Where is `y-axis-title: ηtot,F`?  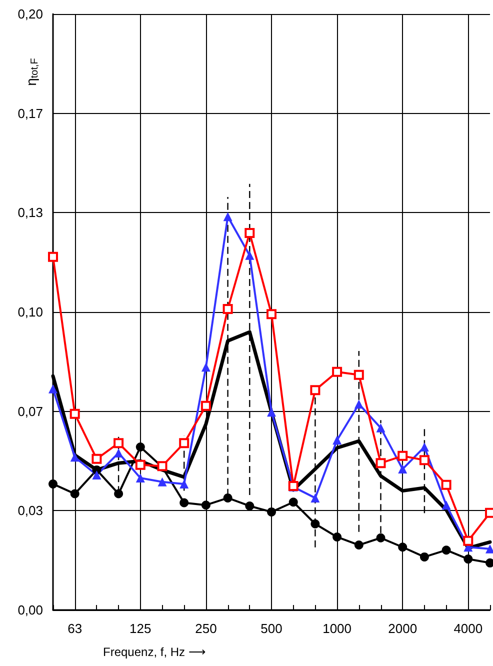 y-axis-title: ηtot,F is located at coordinates (31, 72).